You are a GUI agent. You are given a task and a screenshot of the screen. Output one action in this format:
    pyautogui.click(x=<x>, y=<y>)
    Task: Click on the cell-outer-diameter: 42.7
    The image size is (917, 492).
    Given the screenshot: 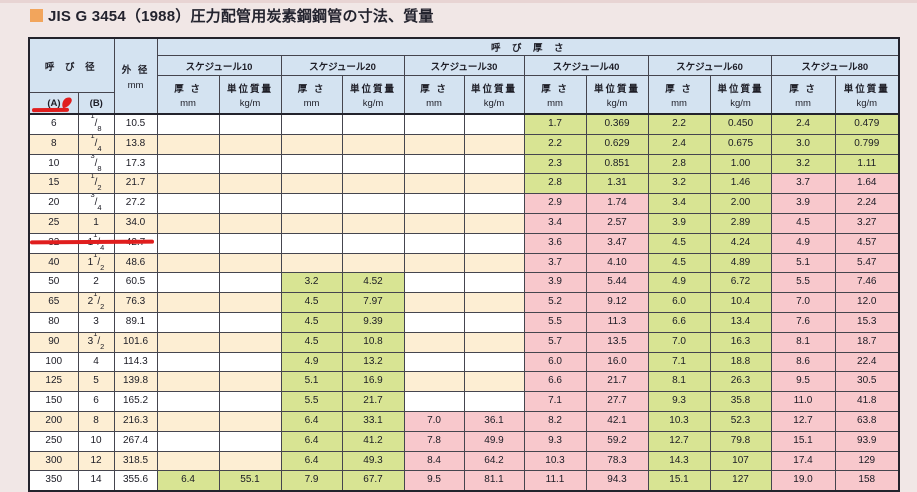 What is the action you would take?
    pyautogui.click(x=135, y=243)
    